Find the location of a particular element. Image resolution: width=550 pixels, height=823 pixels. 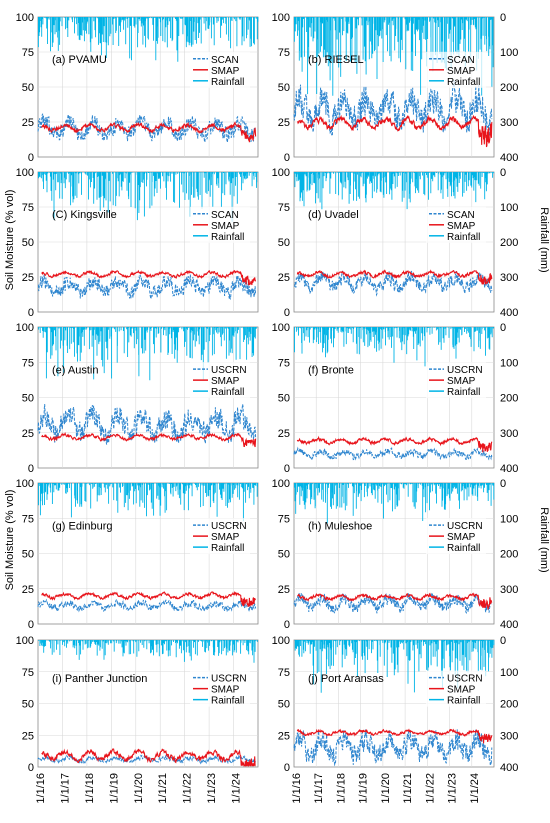

panel-label: (d) Uvadel is located at coordinates (333, 215).